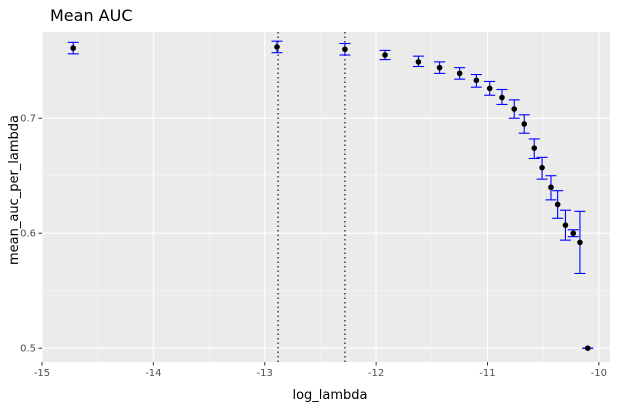 The image size is (618, 410). What do you see at coordinates (265, 373) in the screenshot?
I see `x-tick-label: -13` at bounding box center [265, 373].